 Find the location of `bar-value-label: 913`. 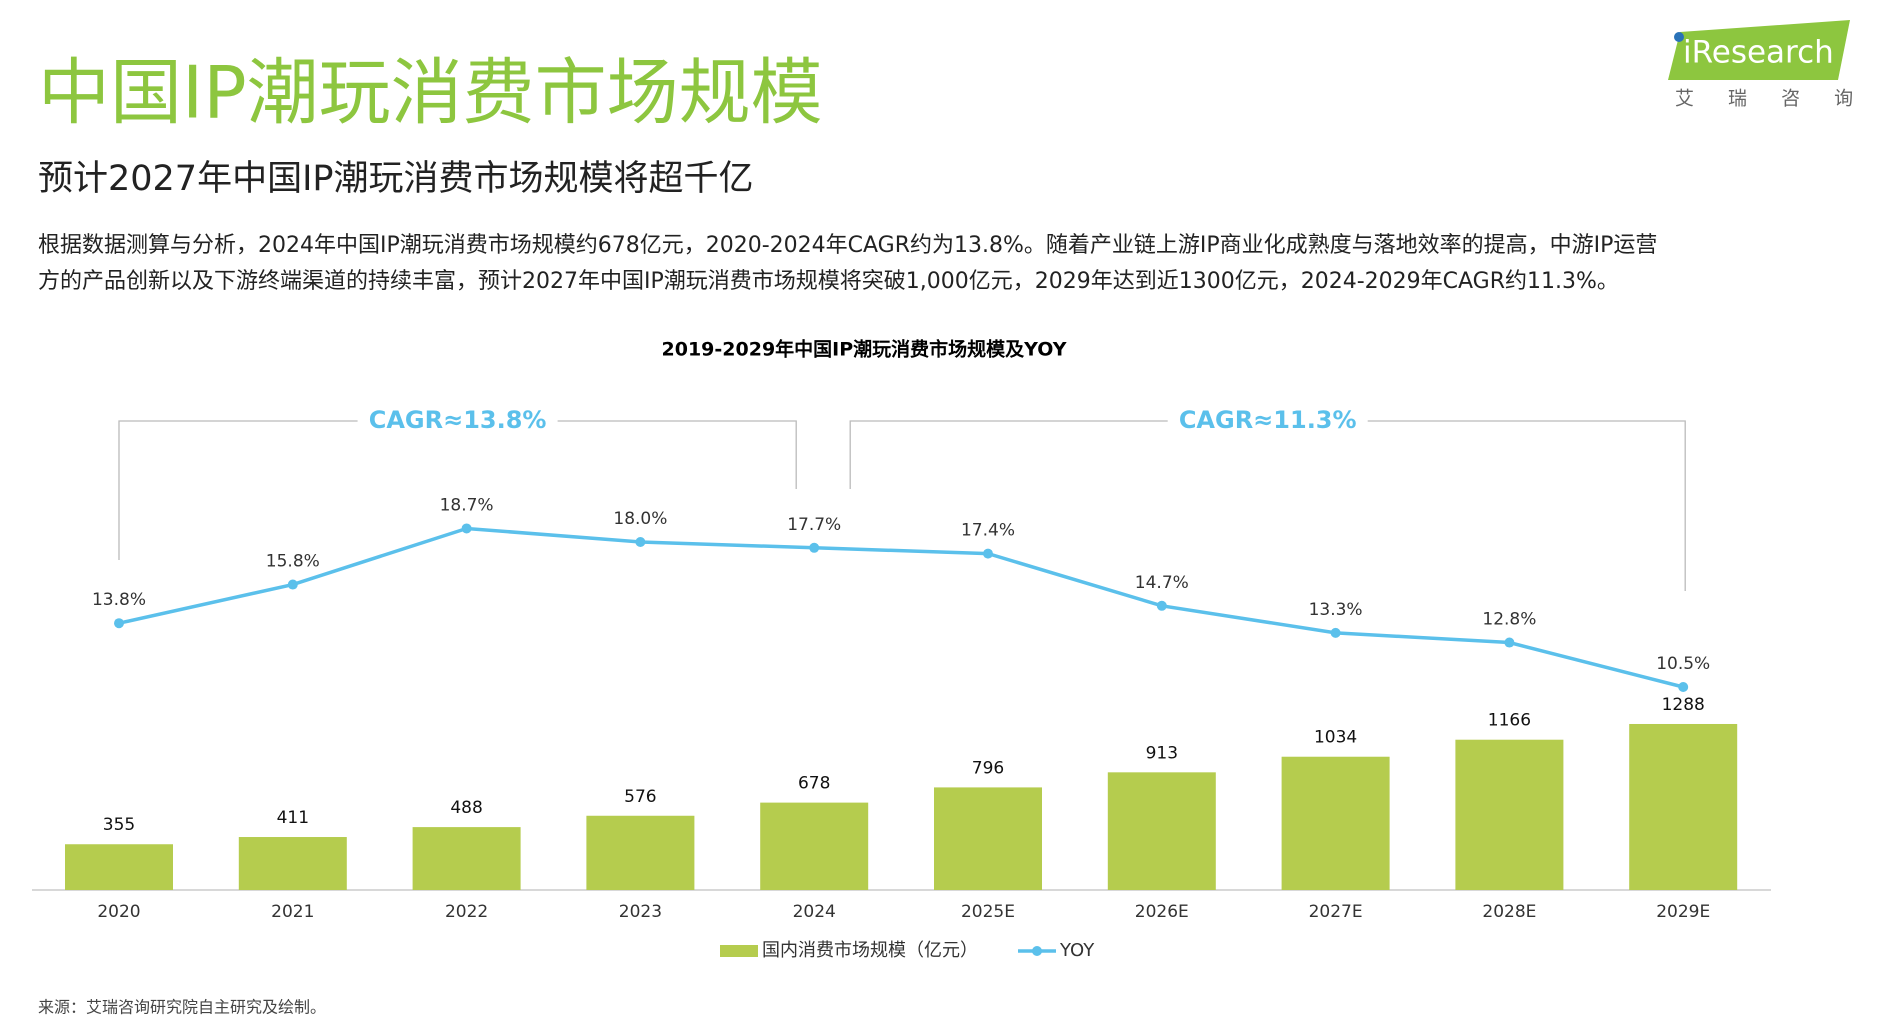

bar-value-label: 913 is located at coordinates (1162, 753).